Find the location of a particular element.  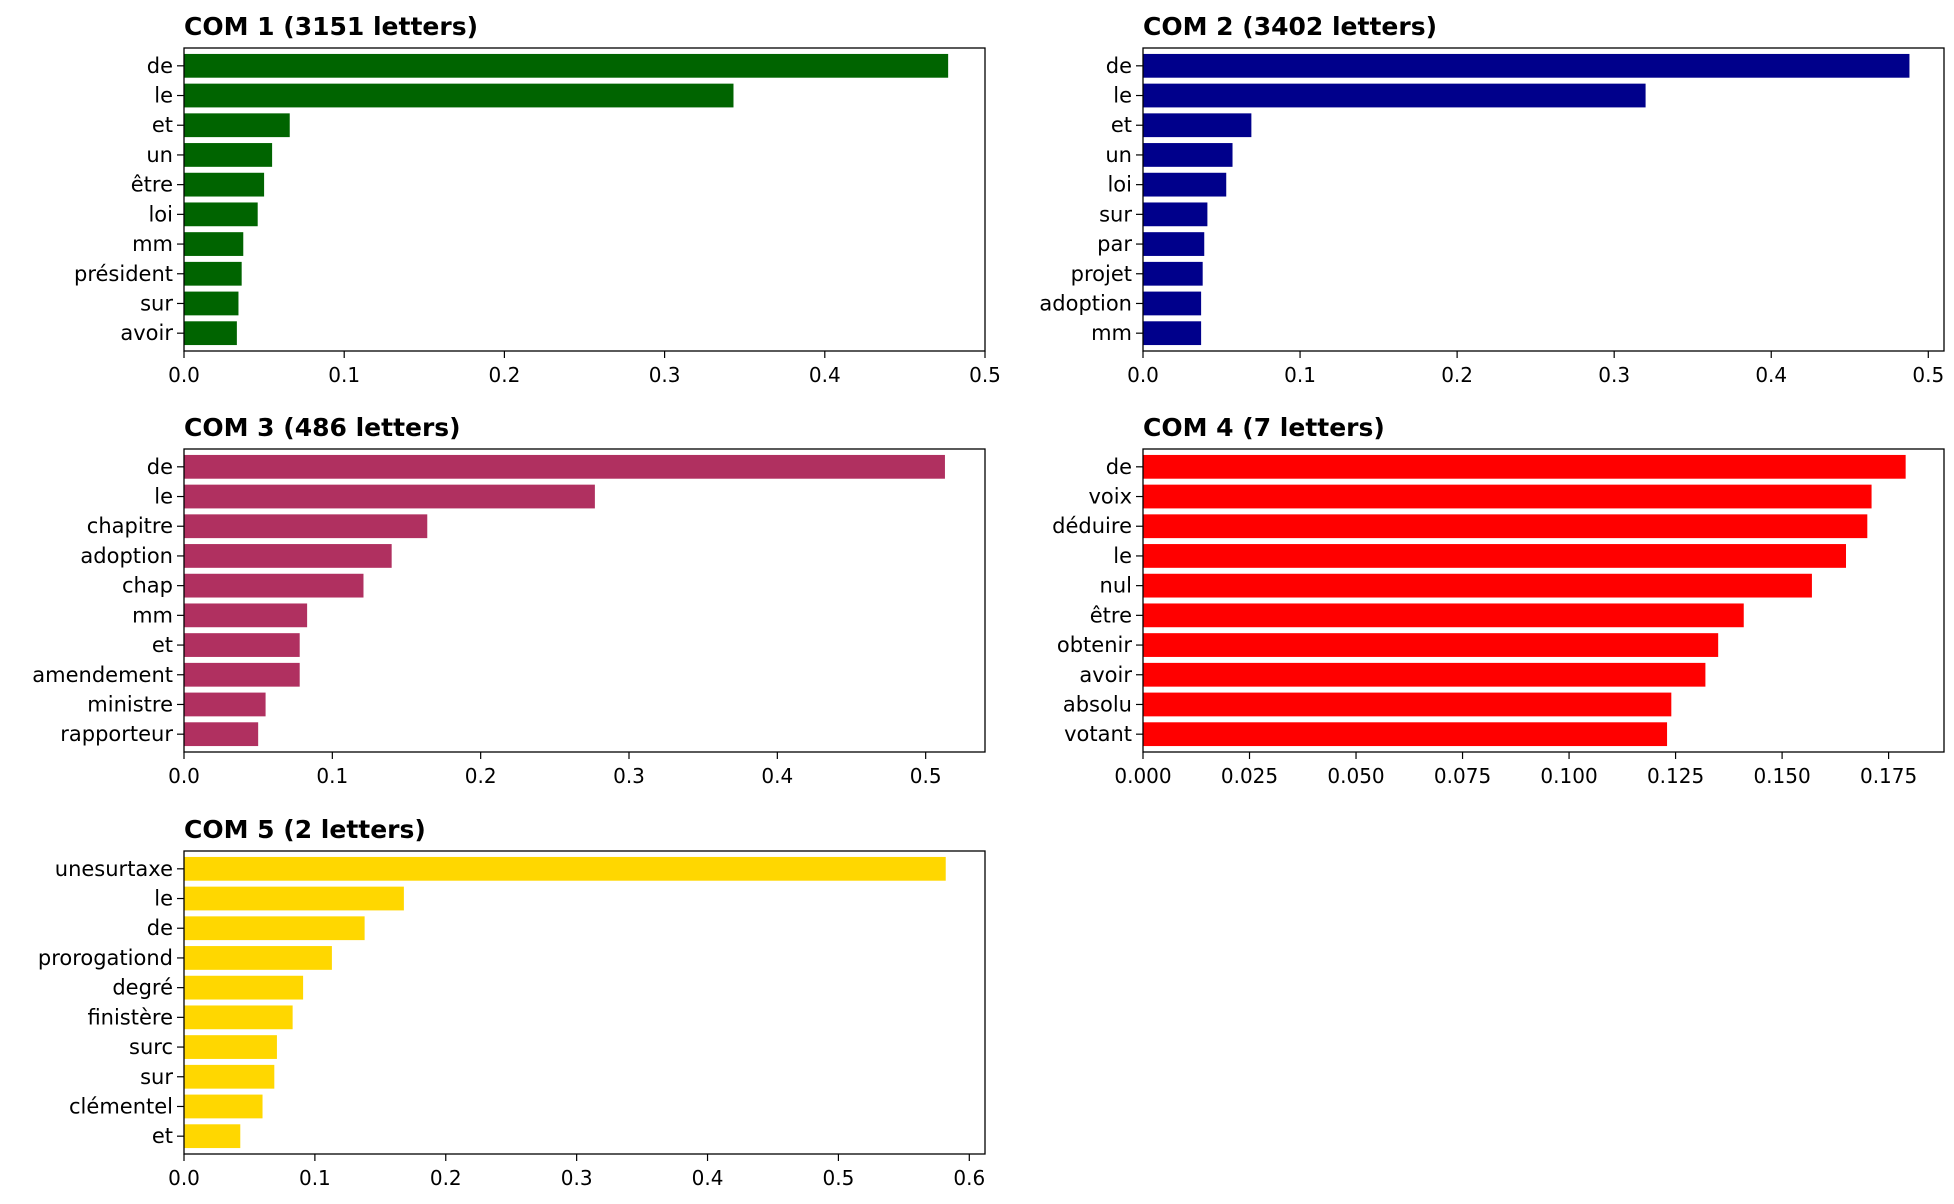

category-label: voix is located at coordinates (1110, 497).